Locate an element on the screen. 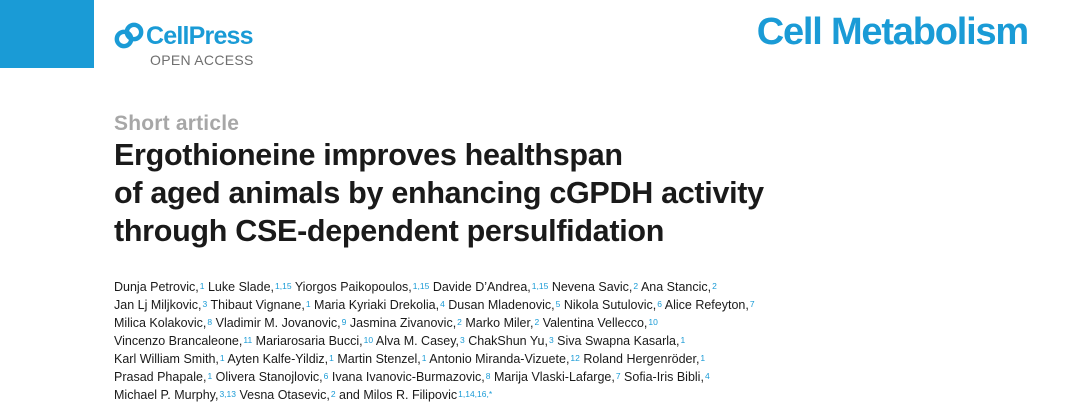  author-name: Jasmina Zivanovic, is located at coordinates (403, 323).